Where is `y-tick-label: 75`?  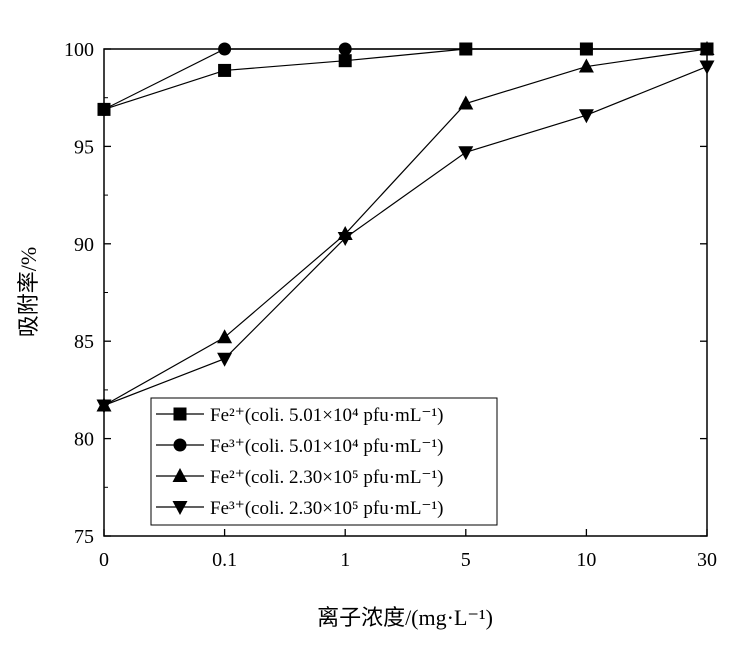 y-tick-label: 75 is located at coordinates (84, 537).